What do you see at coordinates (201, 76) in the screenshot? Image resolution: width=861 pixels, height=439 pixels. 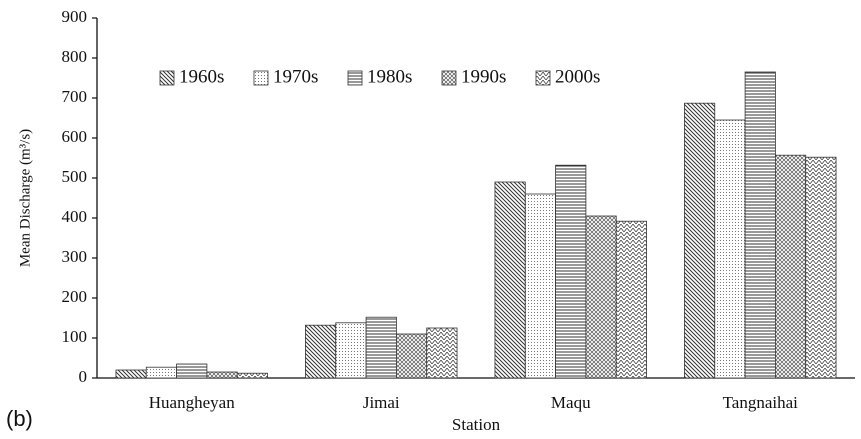 I see `legend-label: 1960s` at bounding box center [201, 76].